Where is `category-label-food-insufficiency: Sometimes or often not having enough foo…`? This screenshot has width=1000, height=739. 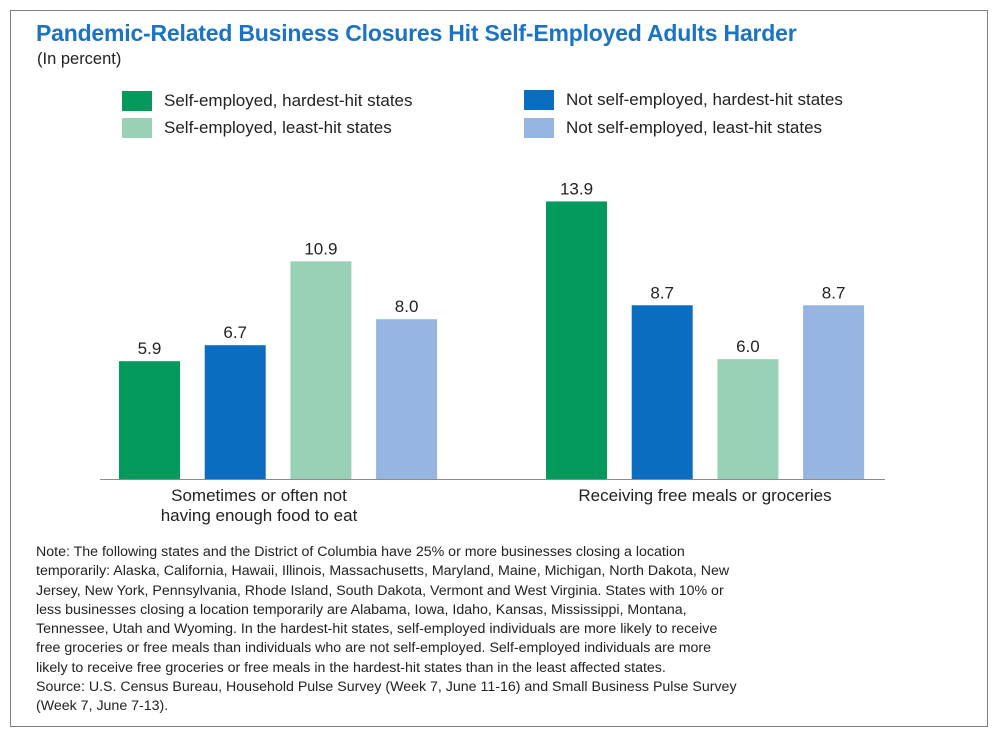
category-label-food-insufficiency: Sometimes or often not having enough foo… is located at coordinates (259, 506).